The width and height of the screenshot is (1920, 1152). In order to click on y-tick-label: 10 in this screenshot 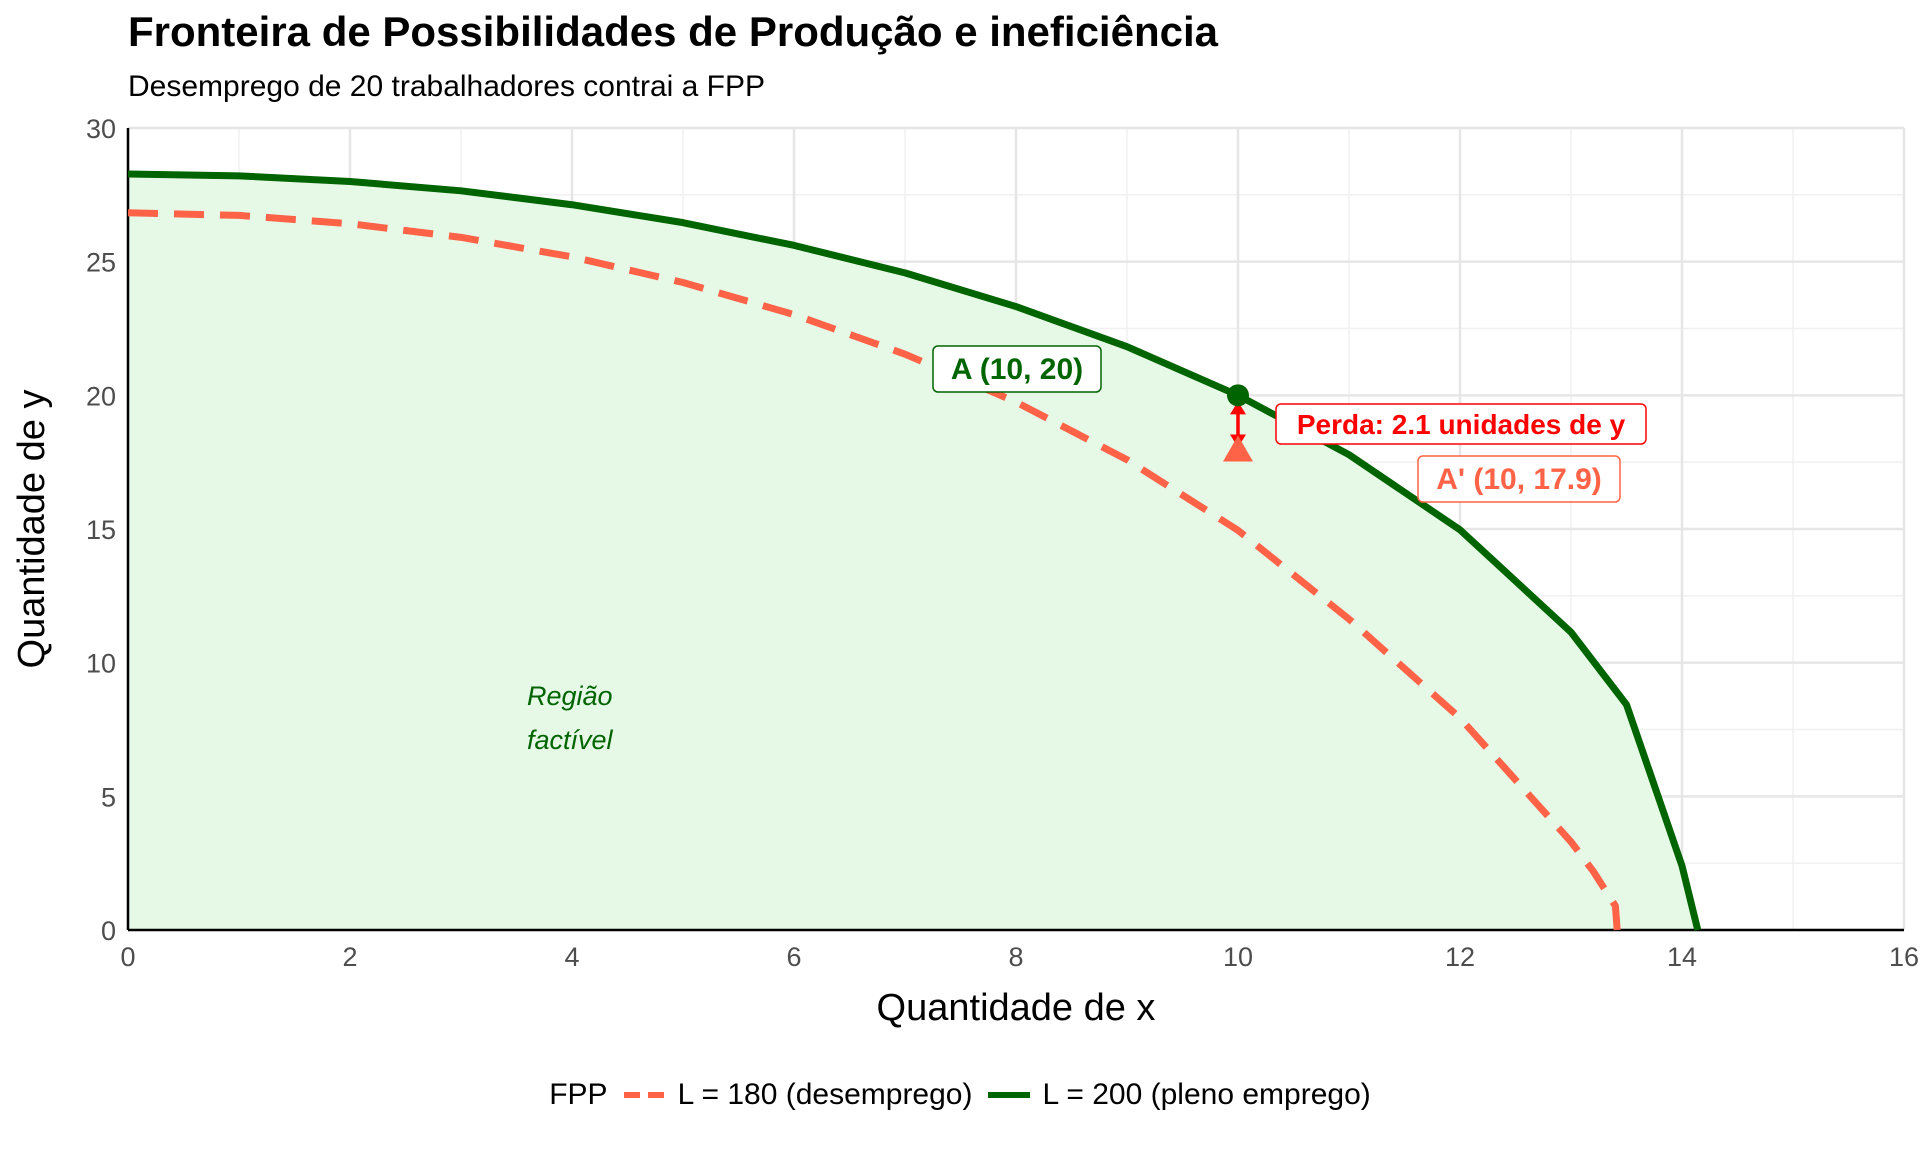, I will do `click(101, 664)`.